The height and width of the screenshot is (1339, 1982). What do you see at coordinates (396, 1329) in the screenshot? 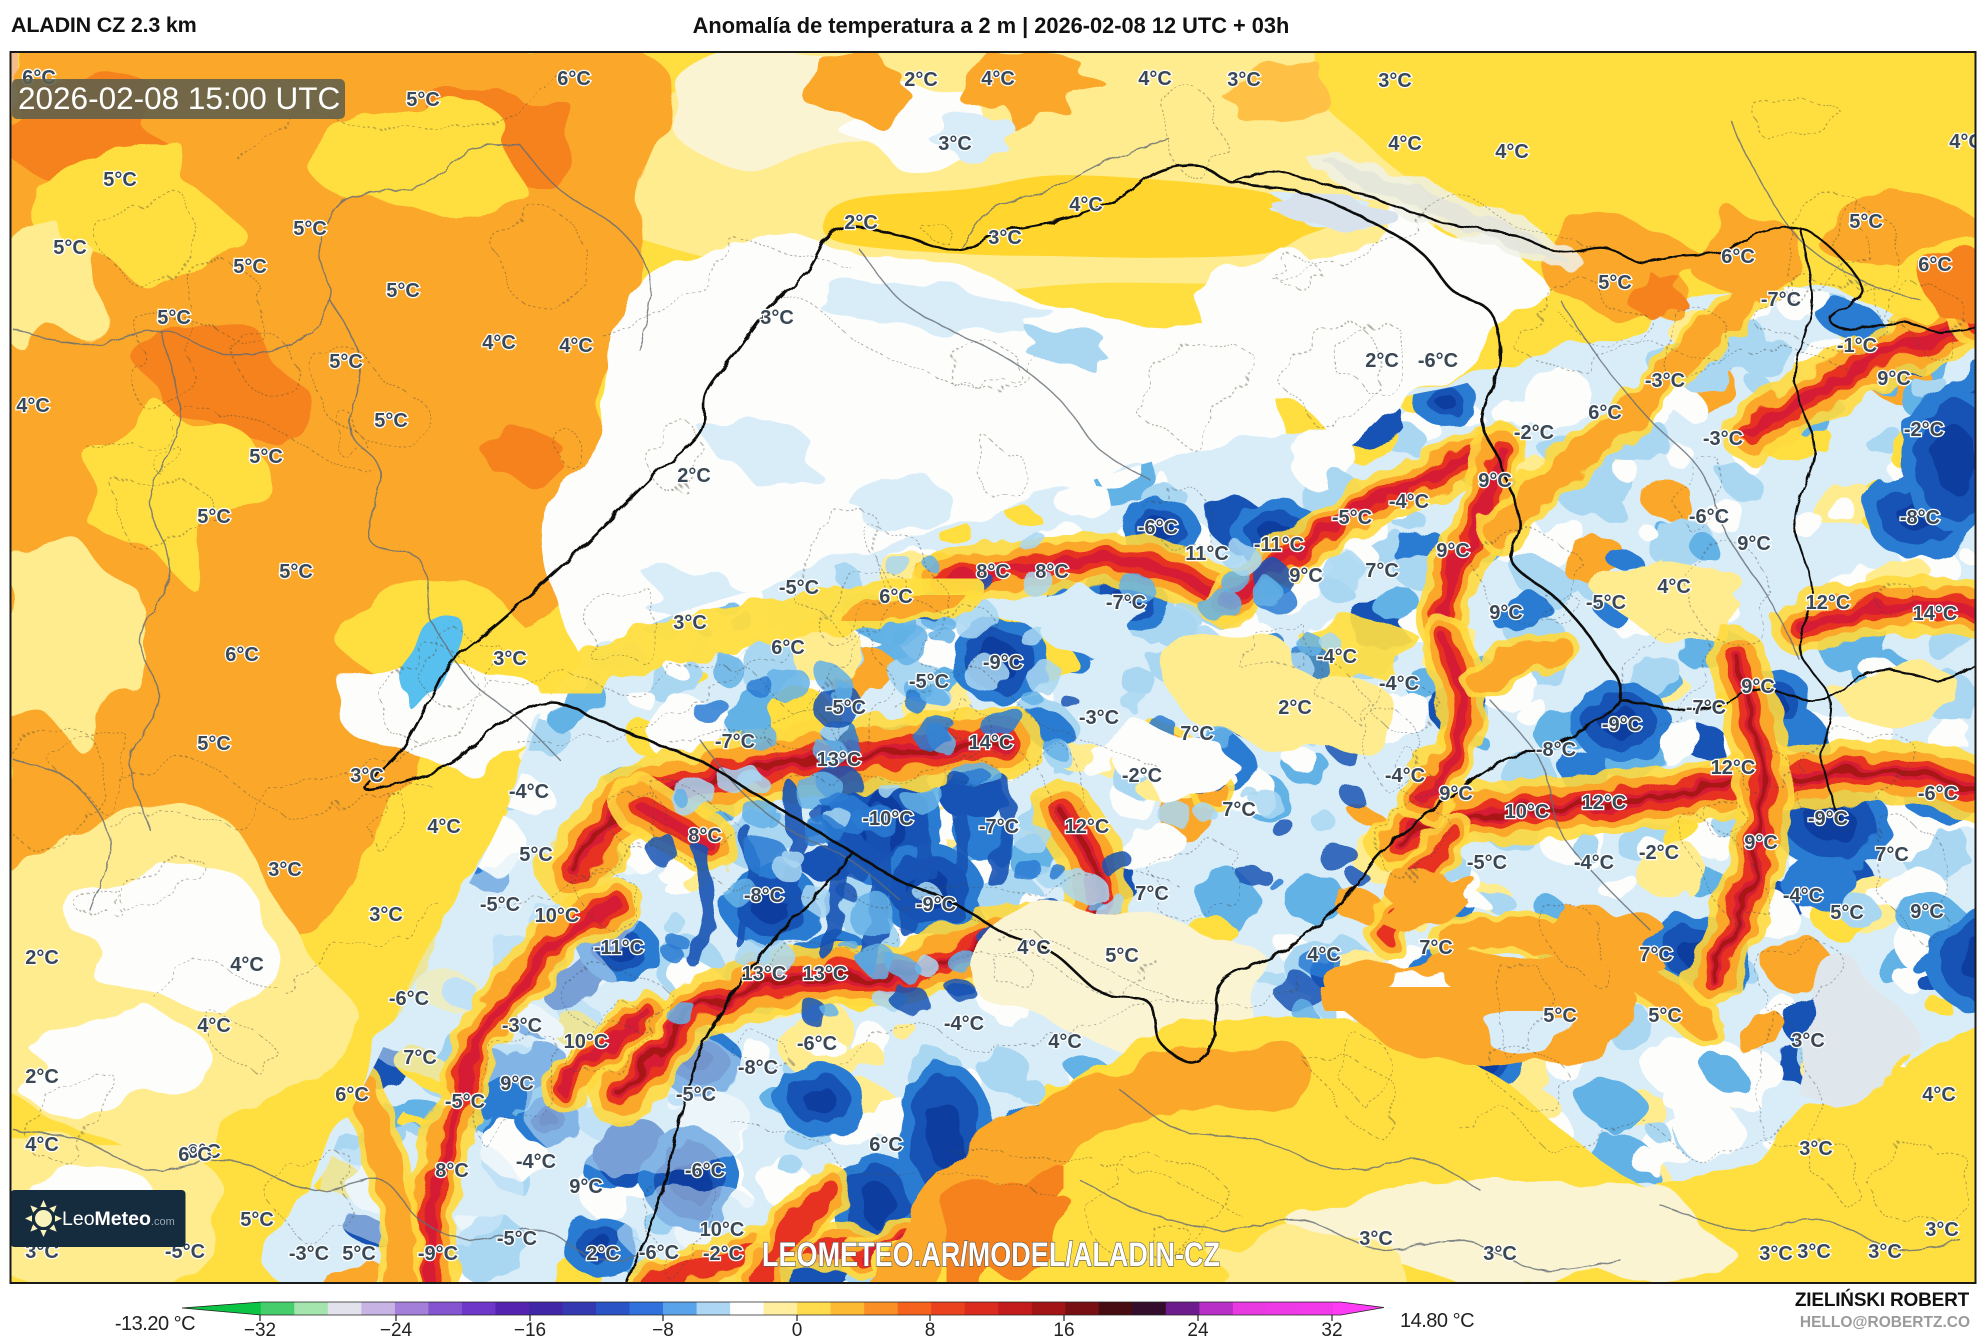
I see `svg-text: −24` at bounding box center [396, 1329].